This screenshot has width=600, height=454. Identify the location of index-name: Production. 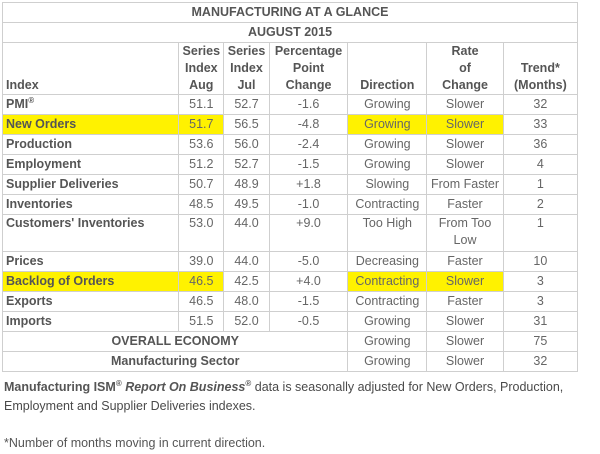
(39, 144).